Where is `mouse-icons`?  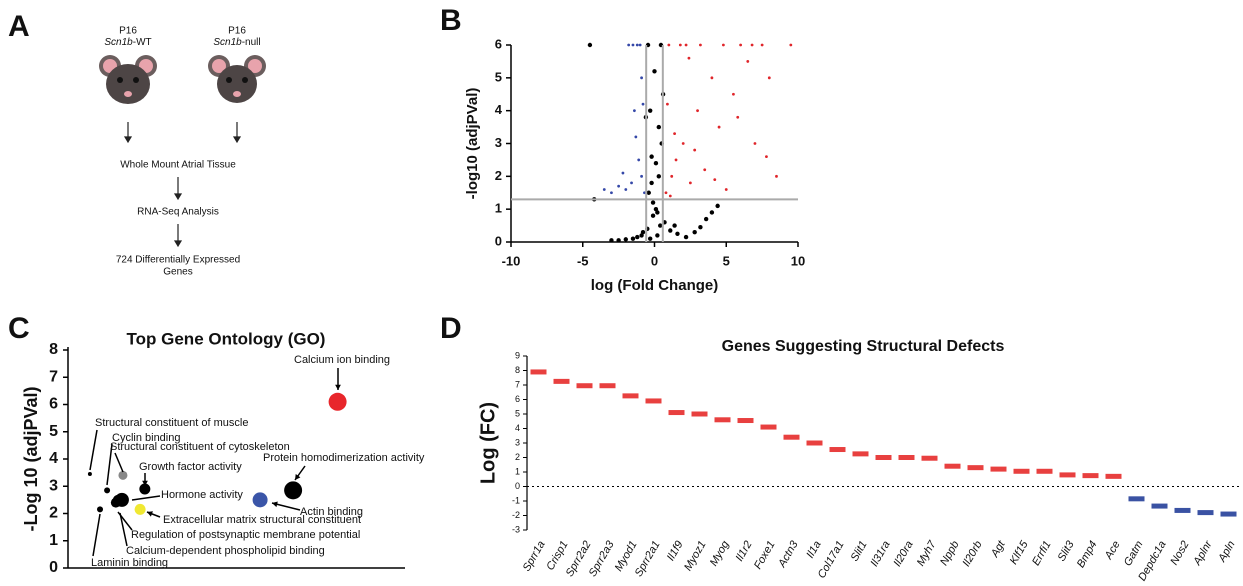 mouse-icons is located at coordinates (182, 79).